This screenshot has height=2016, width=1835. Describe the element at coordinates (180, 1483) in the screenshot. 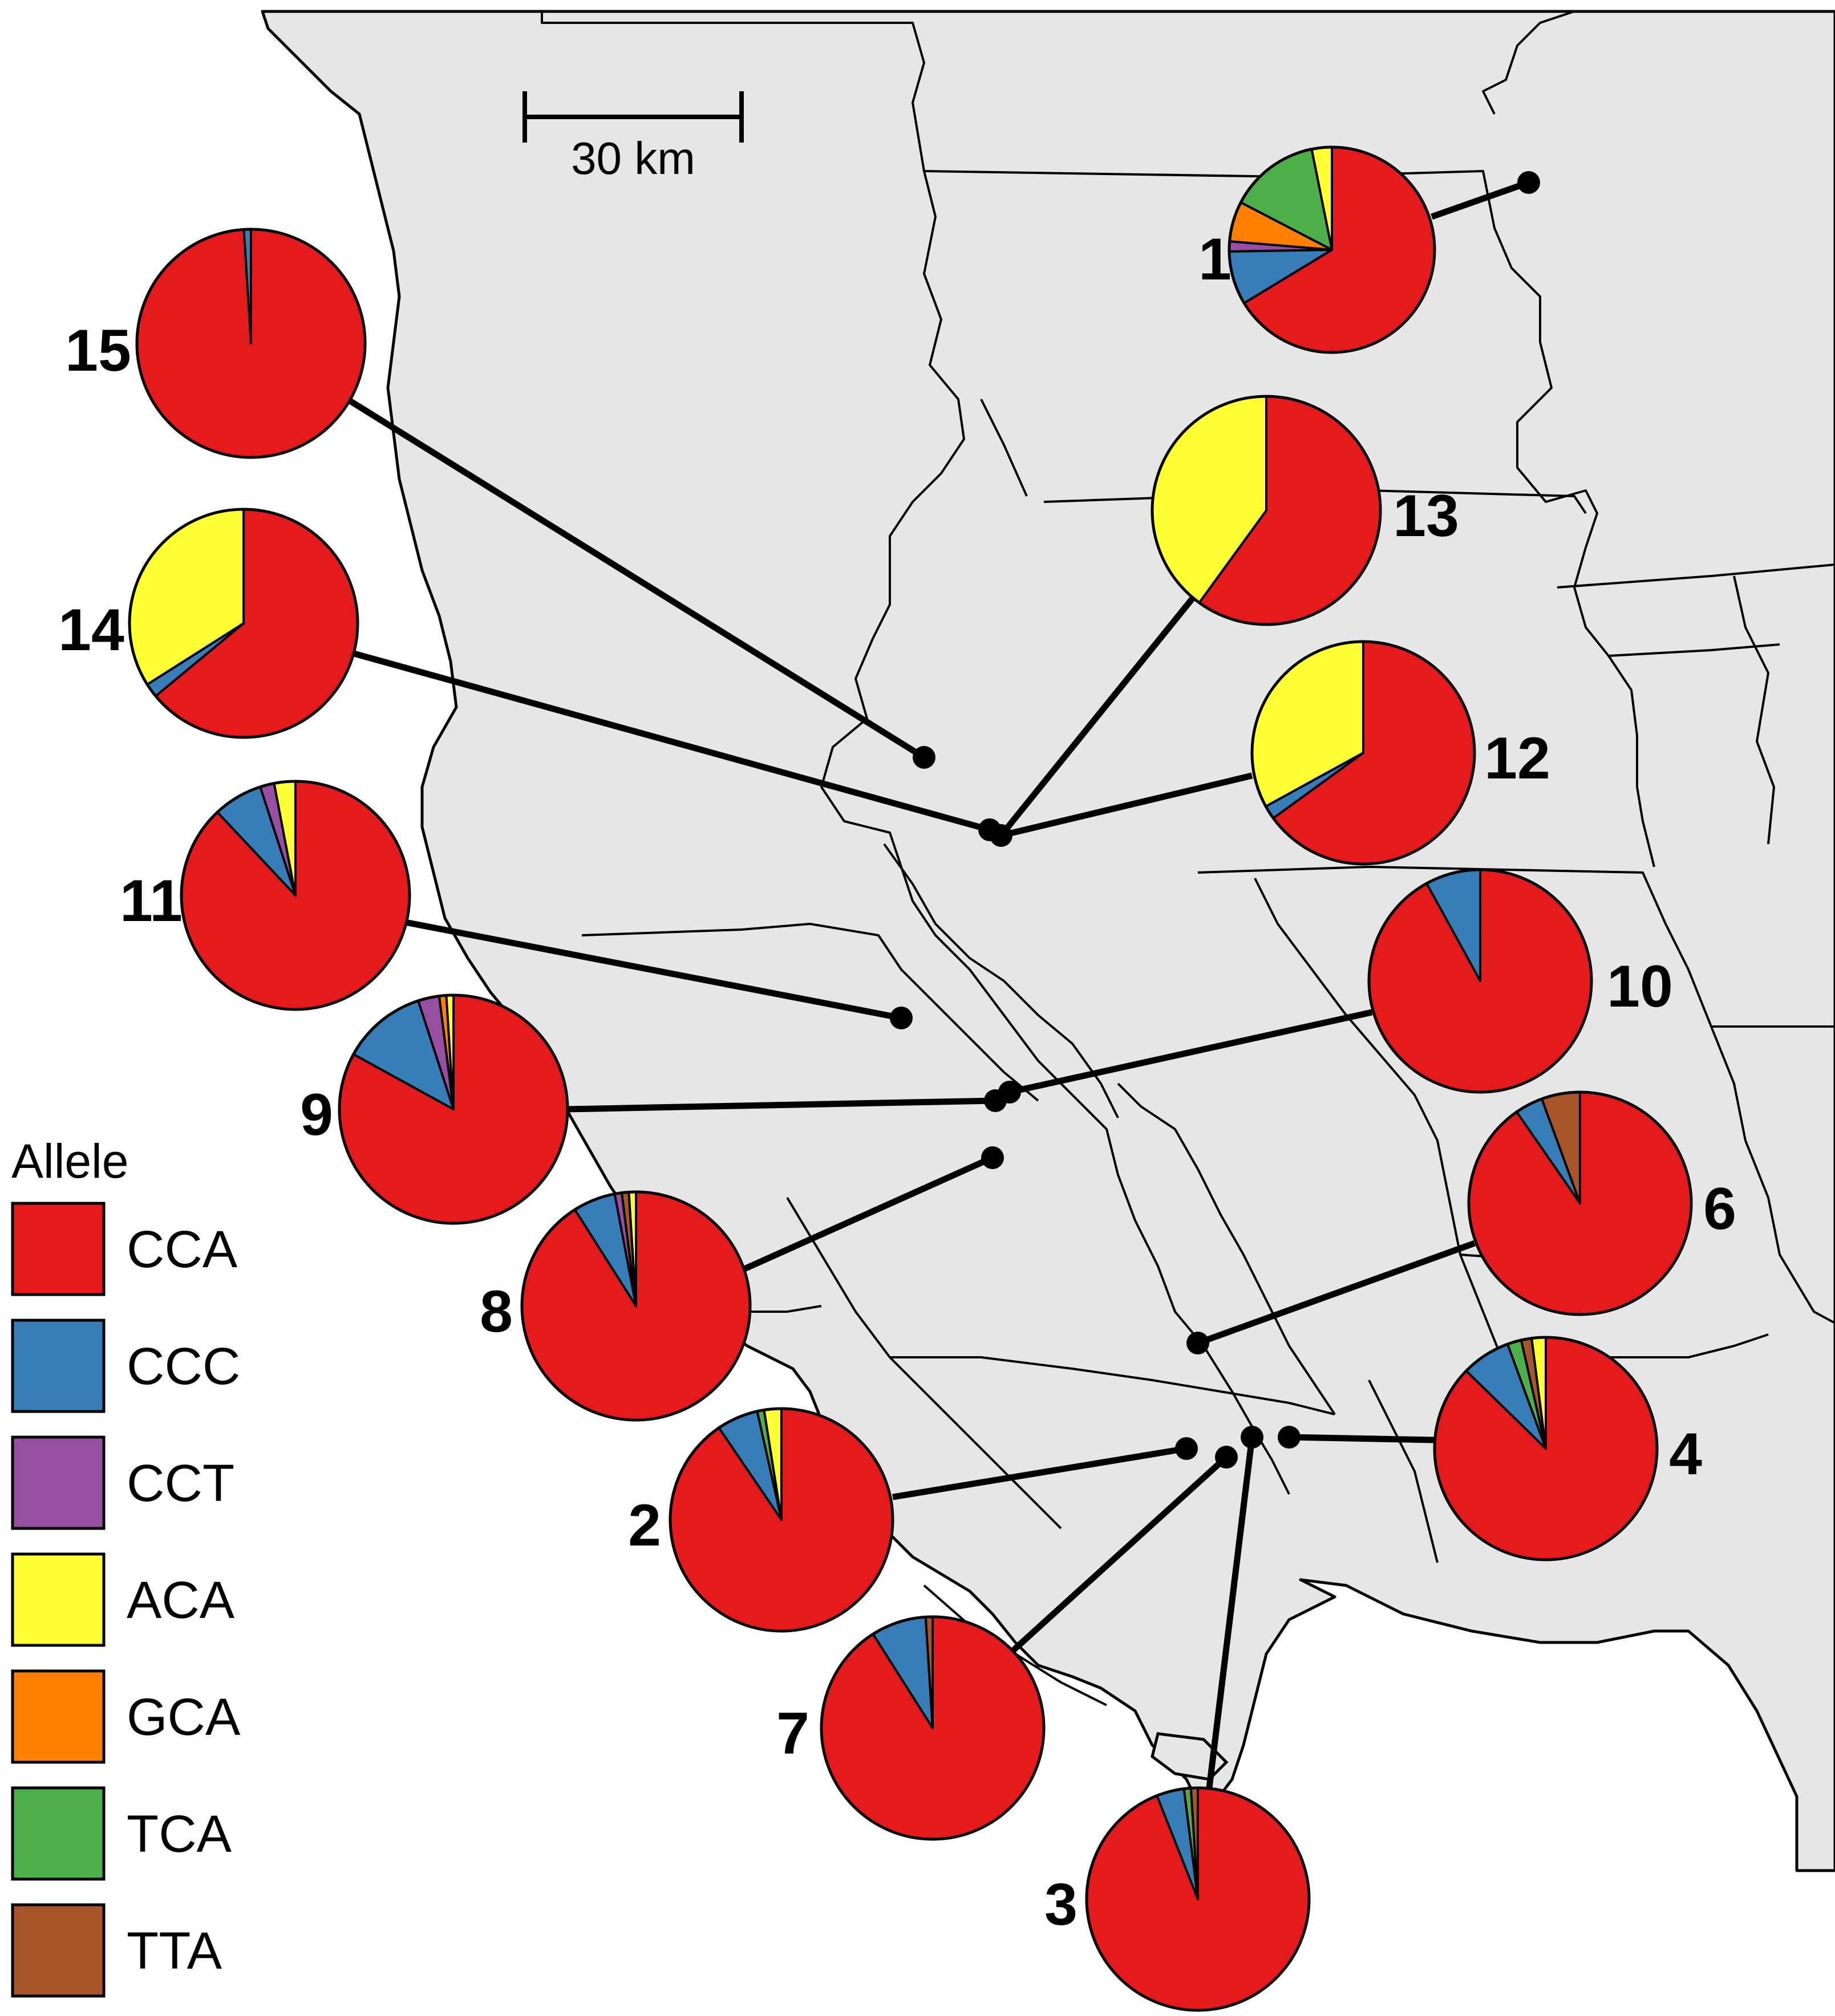

I see `legend-label-cct: CCT` at that location.